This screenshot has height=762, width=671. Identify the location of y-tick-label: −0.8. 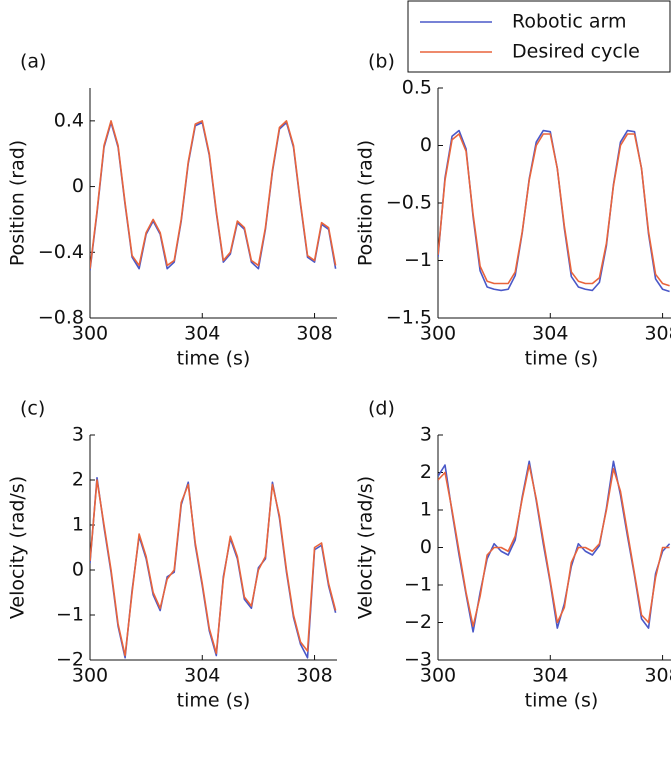
(61, 318).